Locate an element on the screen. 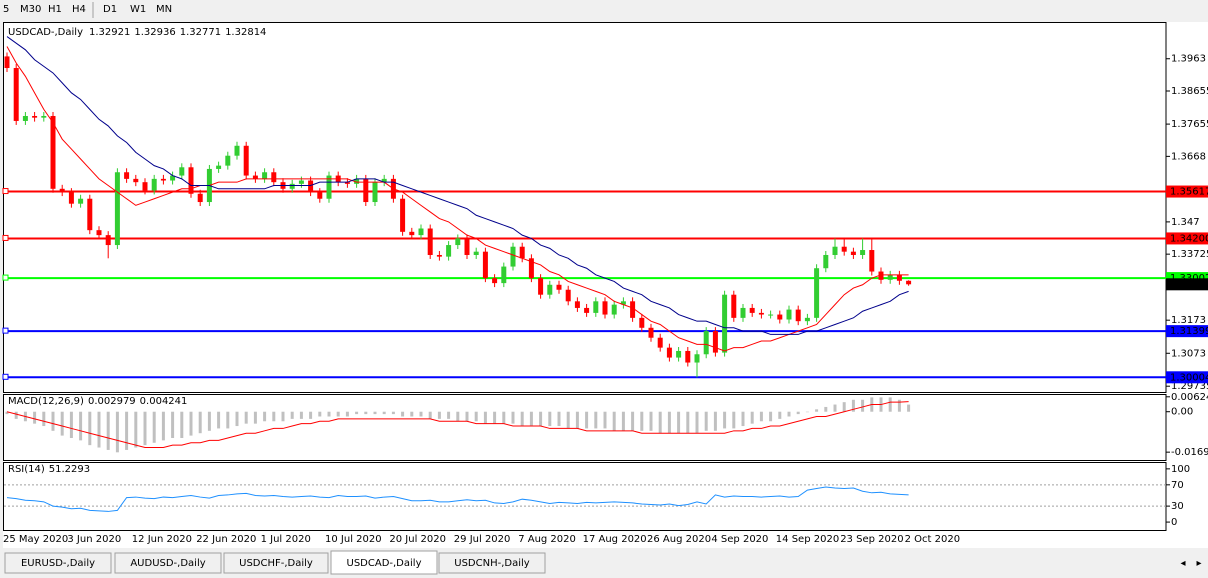 The height and width of the screenshot is (578, 1208). y-tick-label: 1.38655 is located at coordinates (1189, 91).